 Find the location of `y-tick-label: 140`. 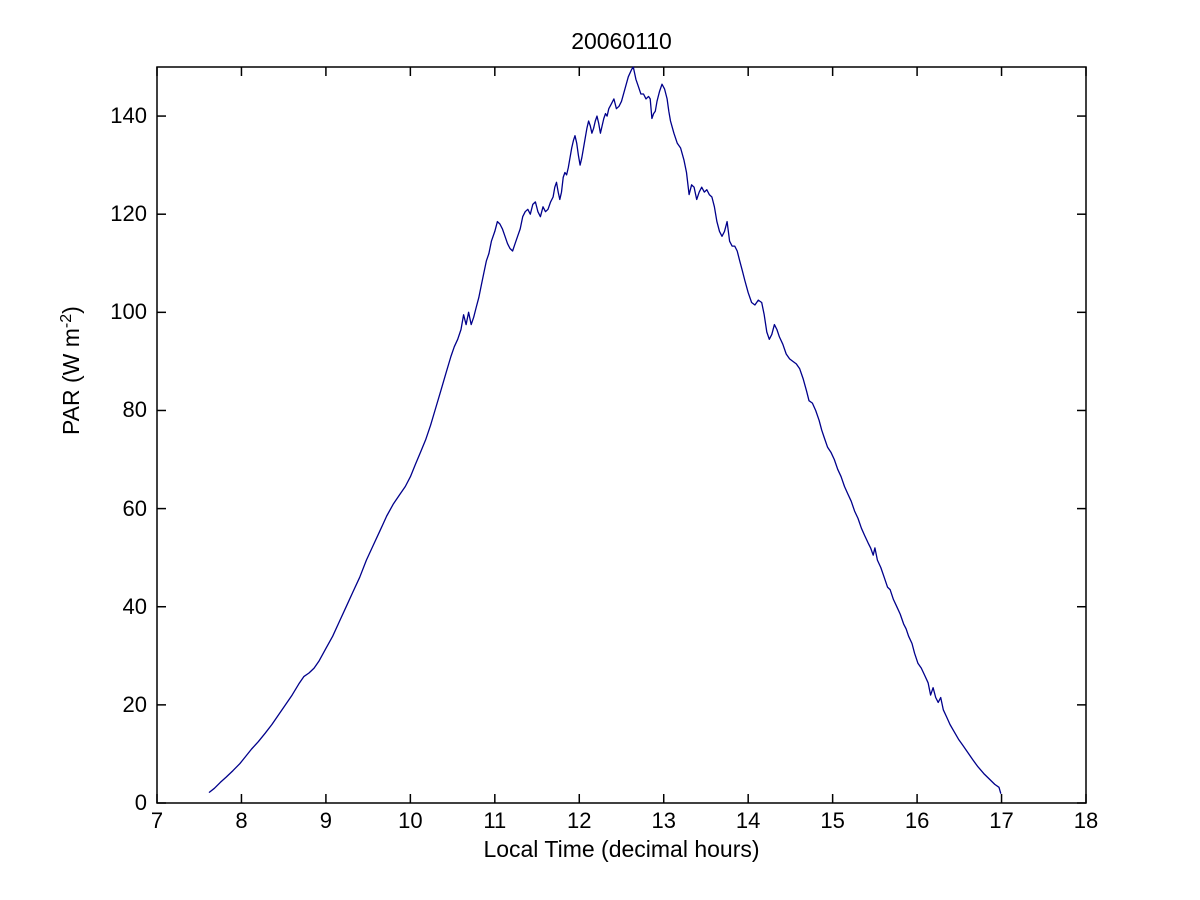

y-tick-label: 140 is located at coordinates (128, 116).